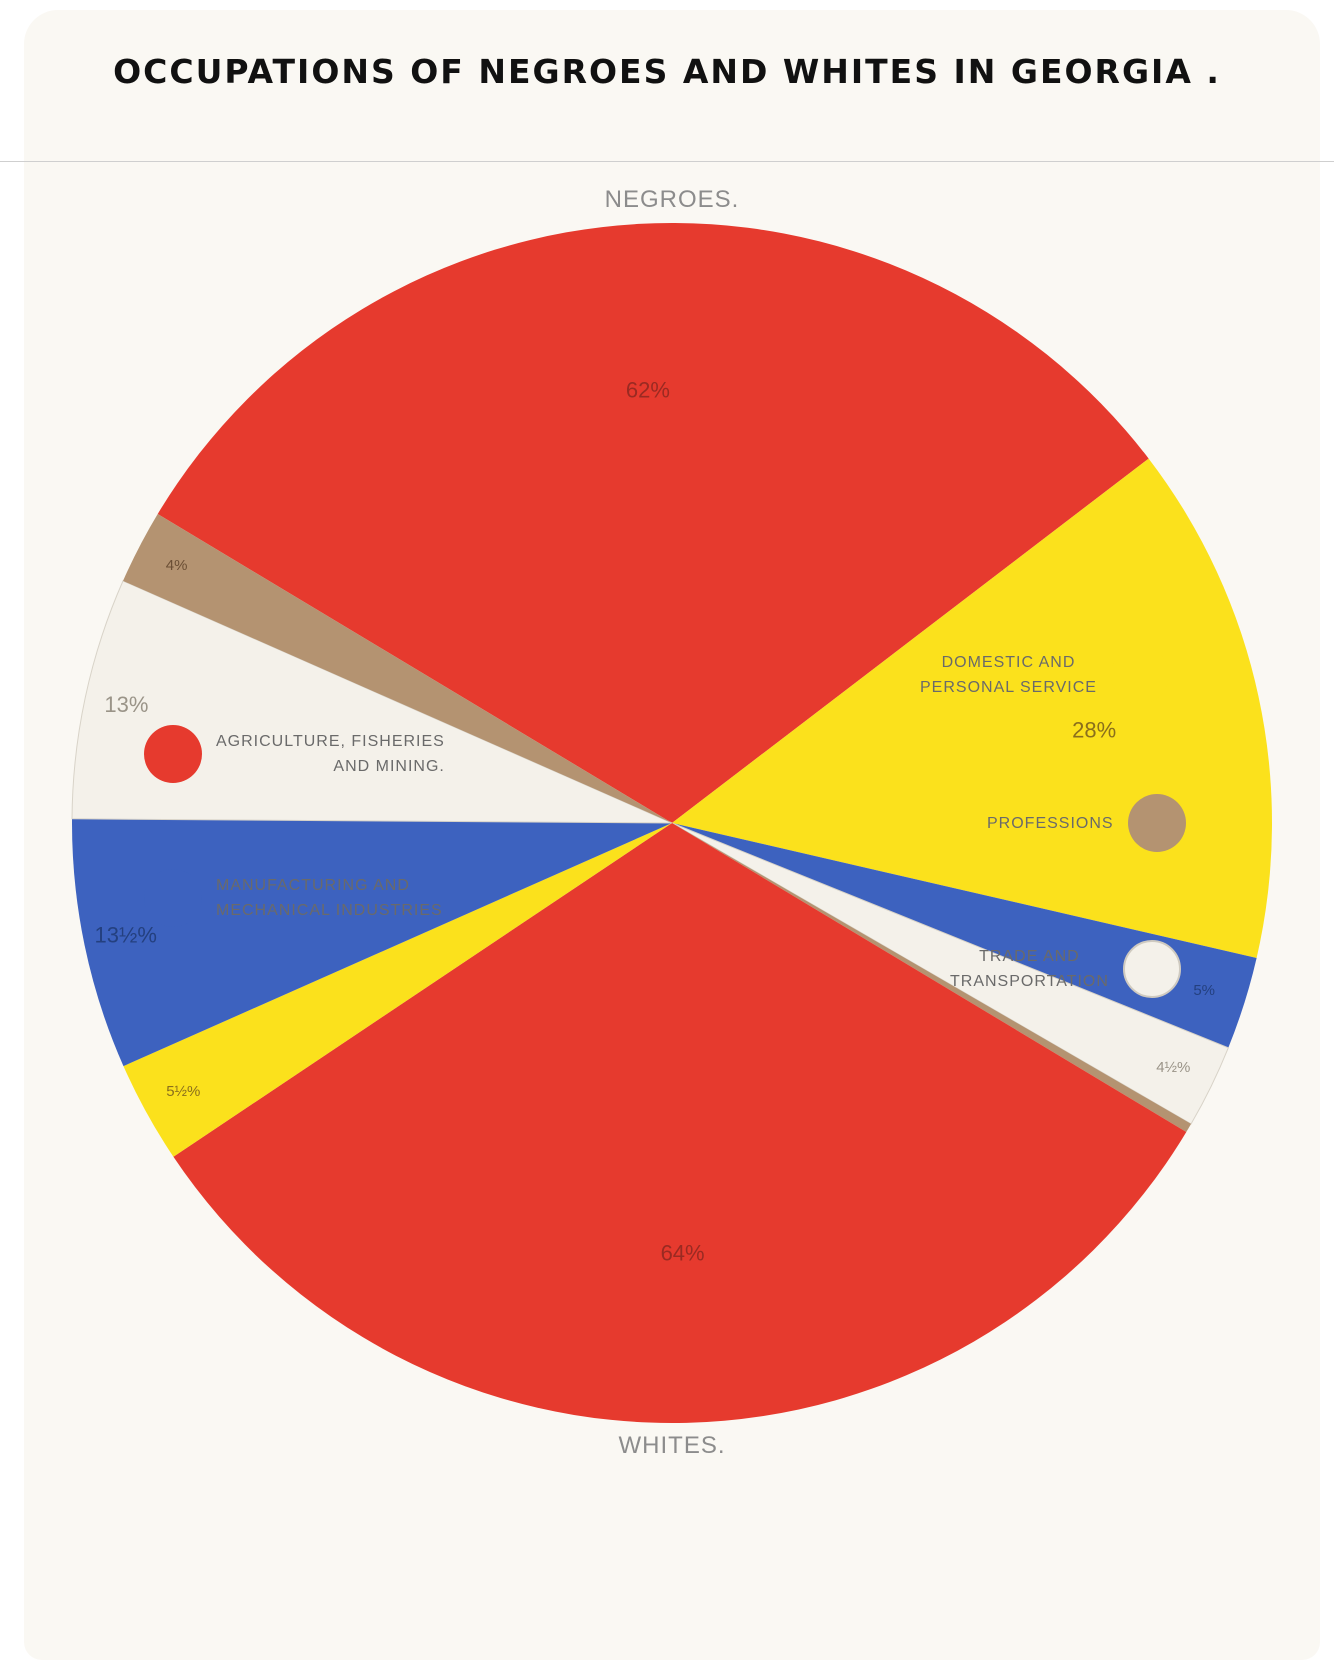 This screenshot has height=1675, width=1334. What do you see at coordinates (667, 161) in the screenshot?
I see `title-divider` at bounding box center [667, 161].